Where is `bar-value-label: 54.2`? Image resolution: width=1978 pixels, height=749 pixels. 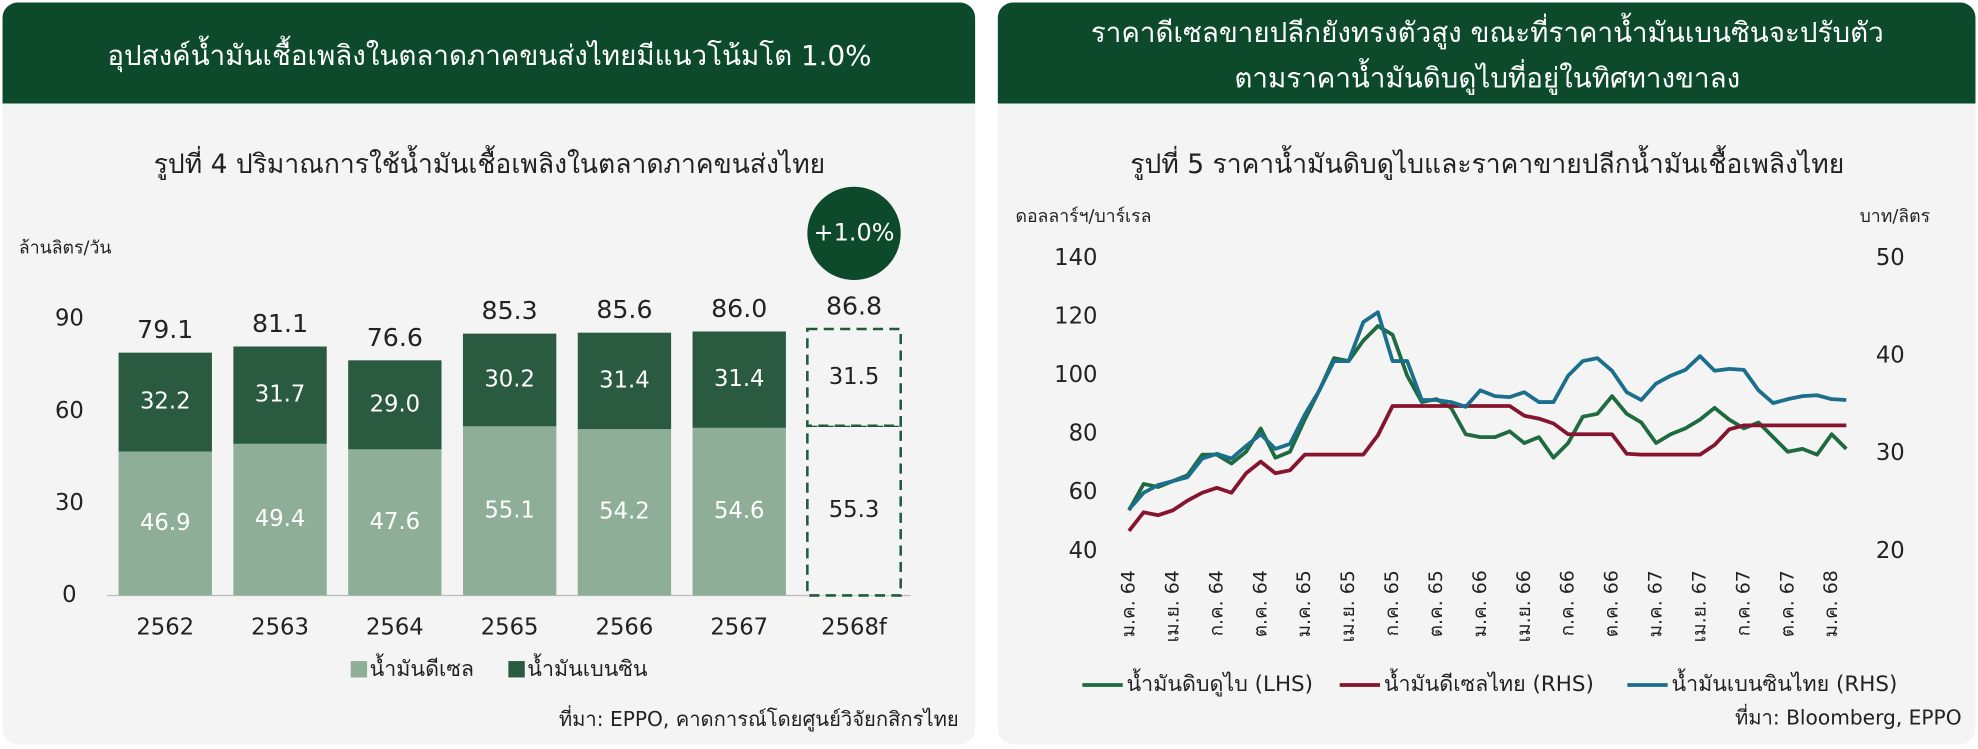 bar-value-label: 54.2 is located at coordinates (624, 512).